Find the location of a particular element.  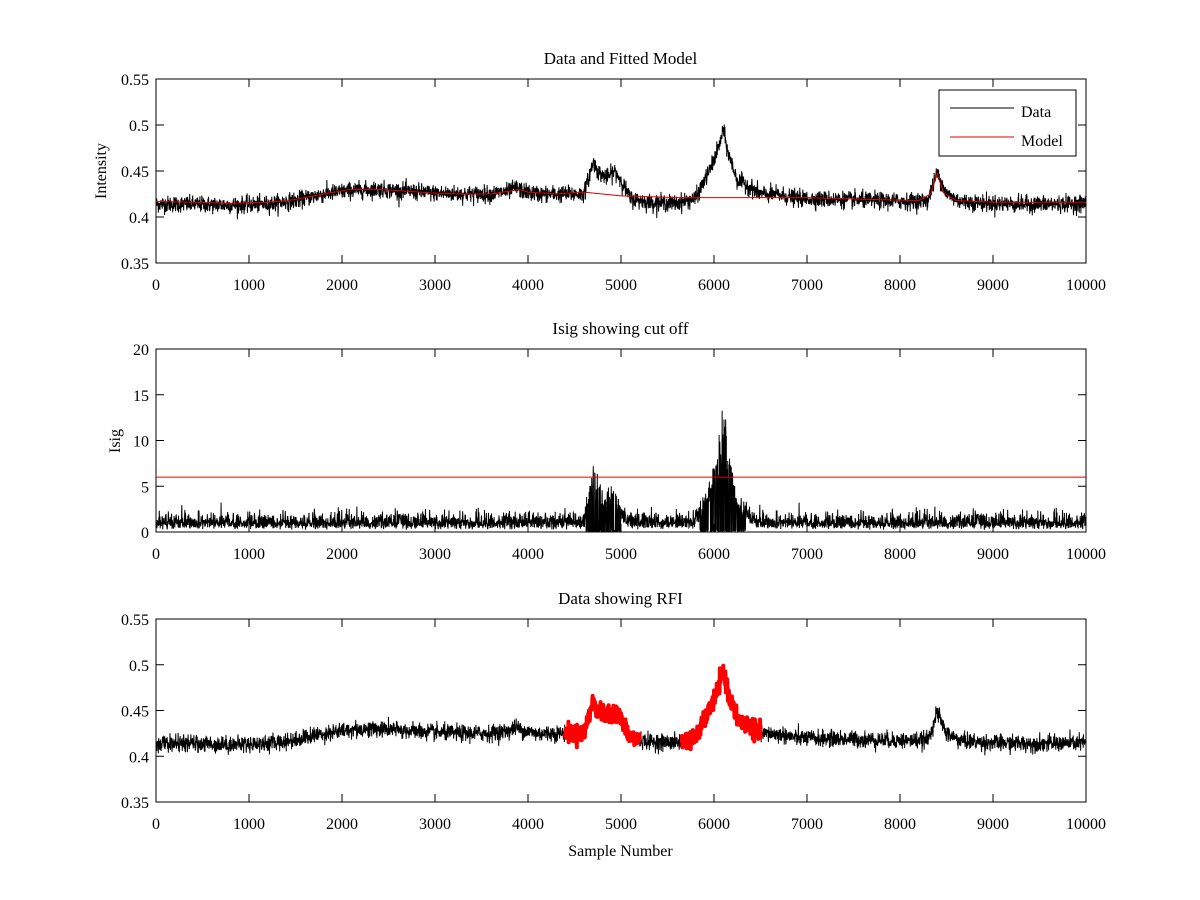

legend-box is located at coordinates (1007, 123).